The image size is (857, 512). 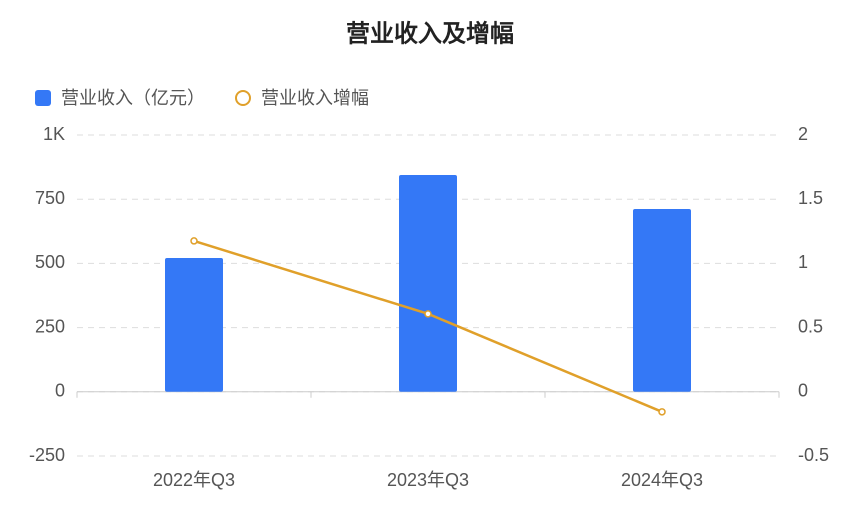 I want to click on y2-tick-label: 1.5, so click(x=810, y=198).